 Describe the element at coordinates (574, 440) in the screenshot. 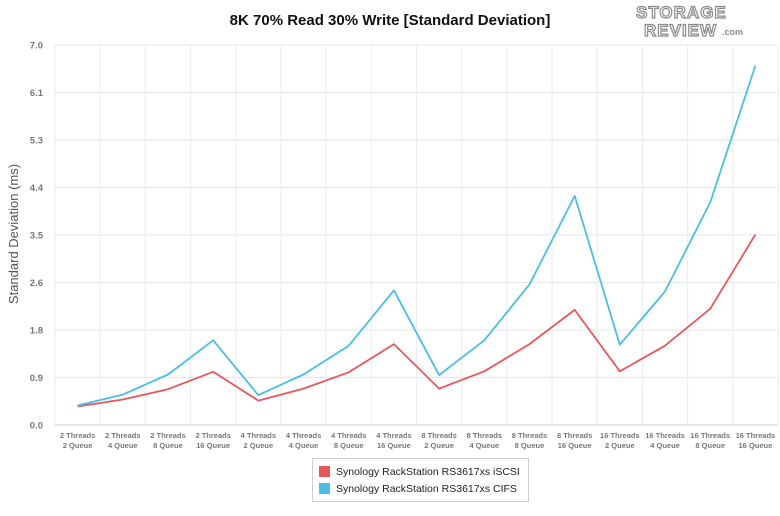

I see `x-tick-label: 8 Threads 16 Queue` at that location.